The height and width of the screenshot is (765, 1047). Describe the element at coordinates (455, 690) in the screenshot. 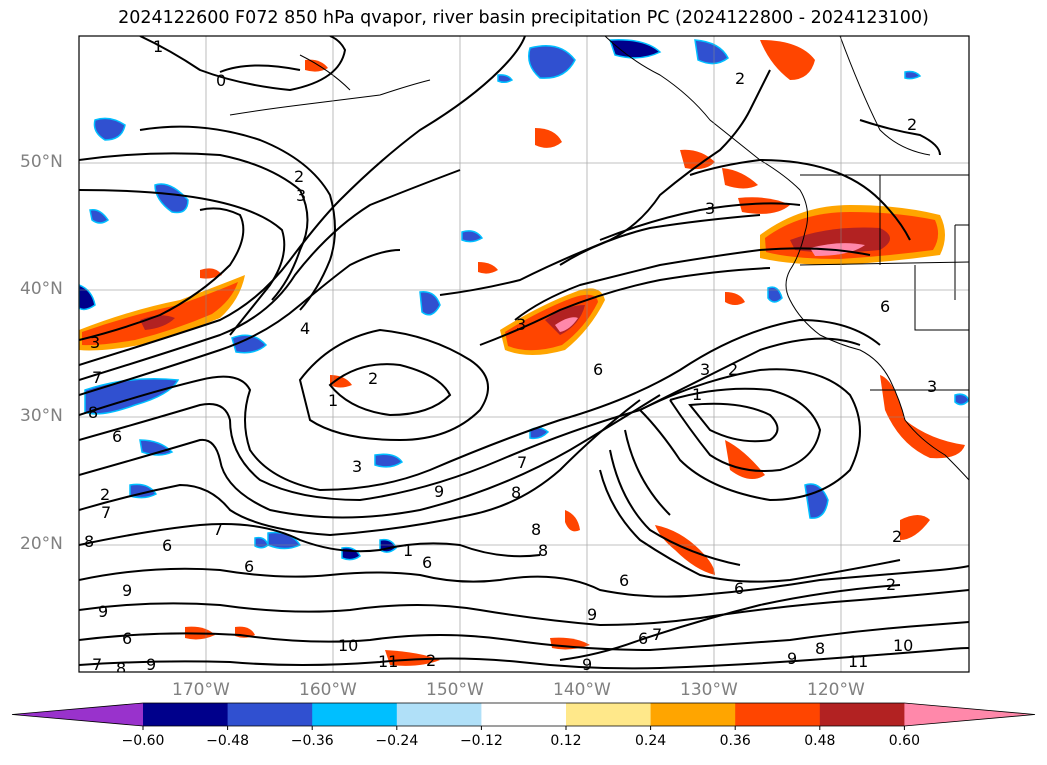

I see `lon-label-150w: 150°W` at that location.